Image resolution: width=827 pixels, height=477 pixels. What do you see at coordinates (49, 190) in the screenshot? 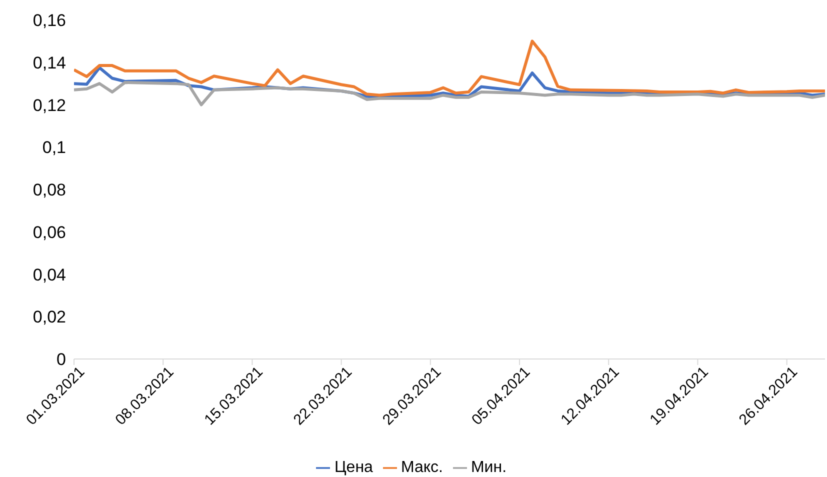
I see `y-tick-label: 0,08` at bounding box center [49, 190].